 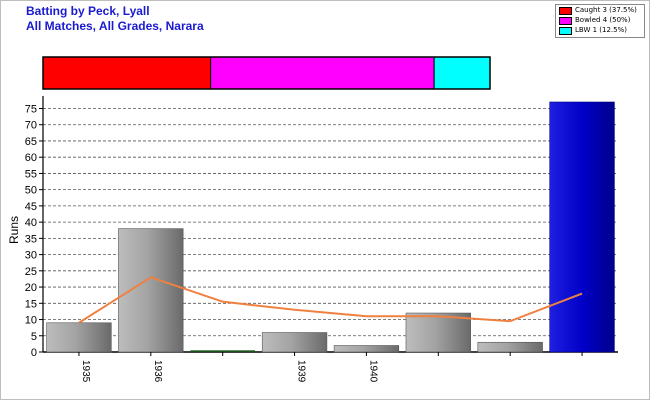 I want to click on legend-swatch-lbw, so click(x=565, y=31).